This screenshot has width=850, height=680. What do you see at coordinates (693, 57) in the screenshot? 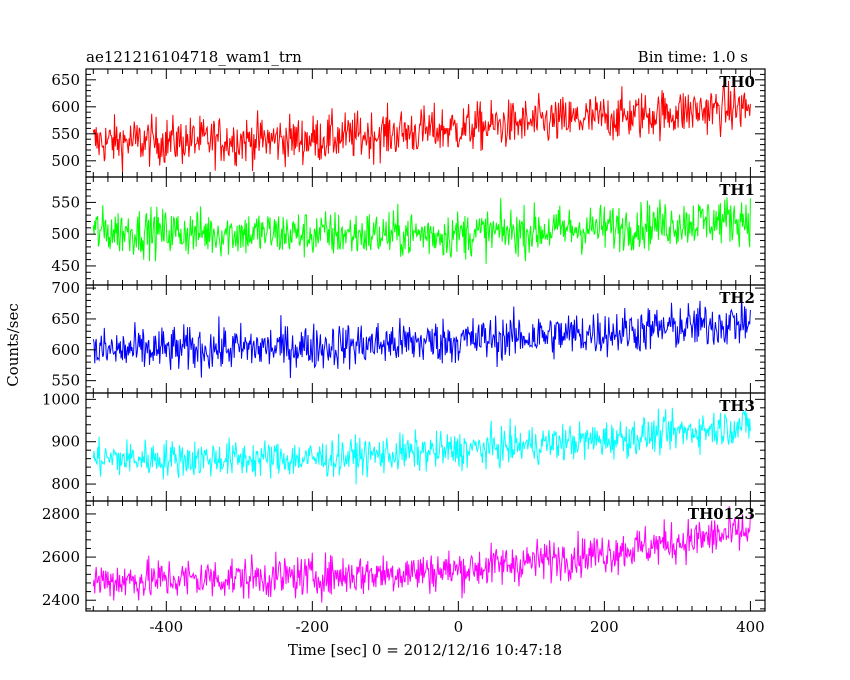
I see `bin-time-label: Bin time: 1.0 s` at bounding box center [693, 57].